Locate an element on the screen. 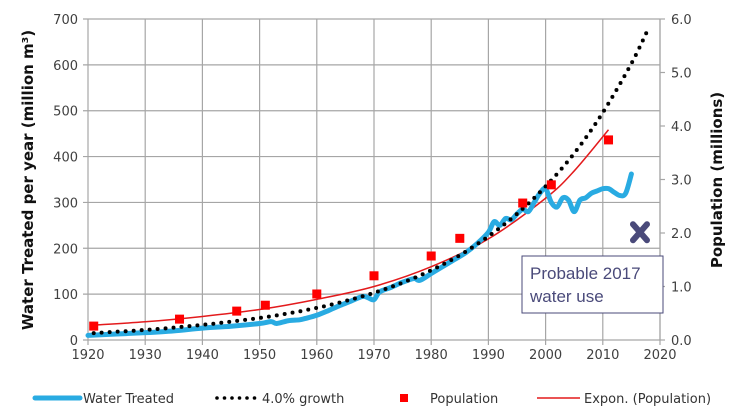 The width and height of the screenshot is (750, 418). y-tick-label-right: 5.0 is located at coordinates (681, 74).